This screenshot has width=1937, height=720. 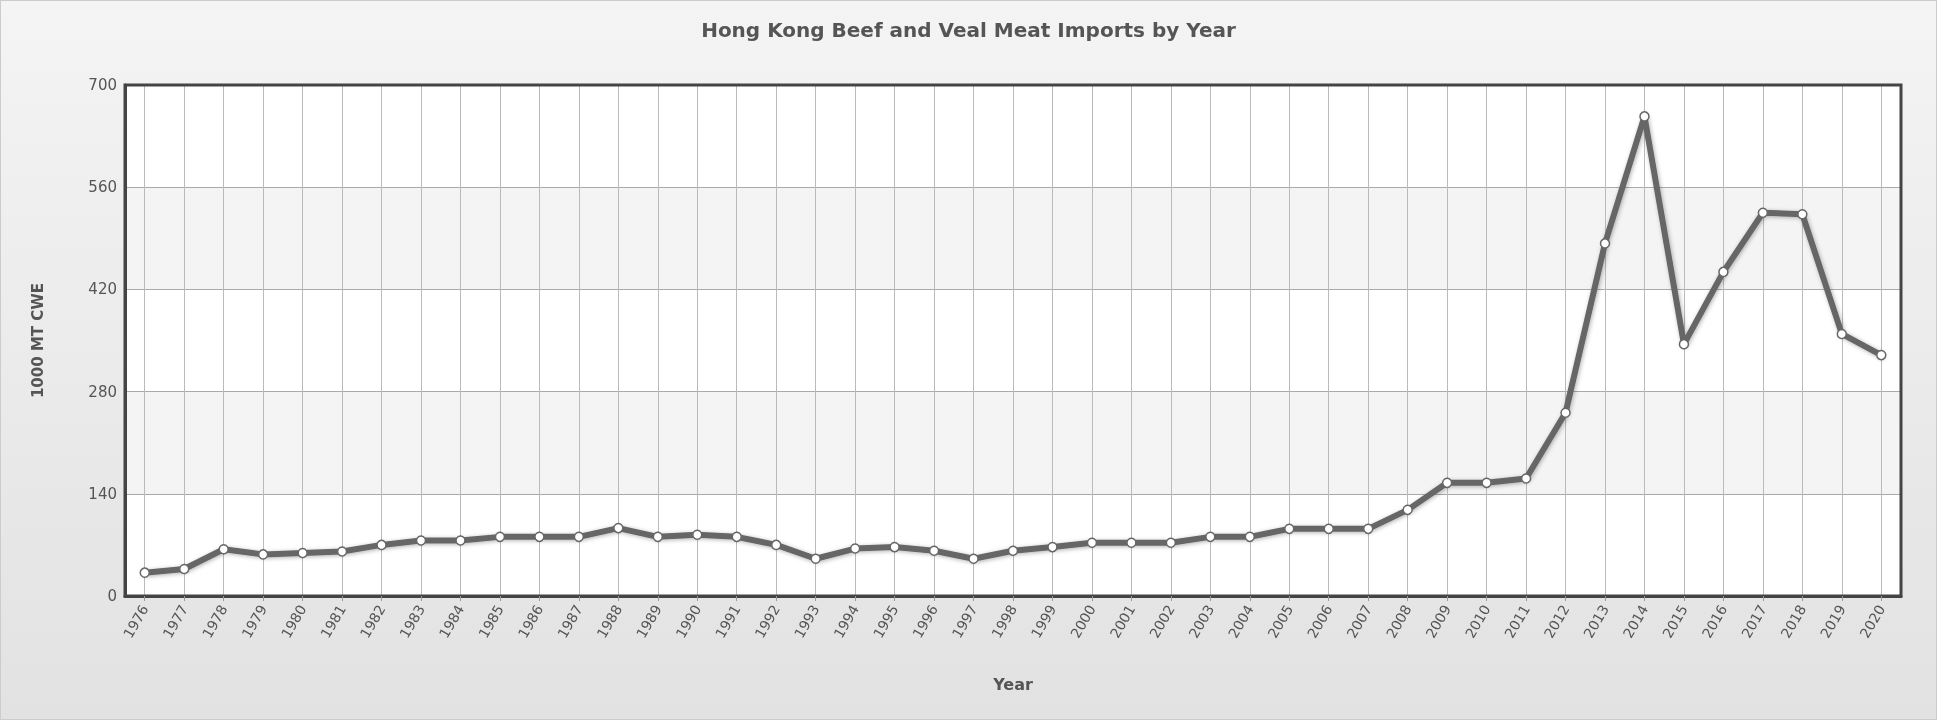 What do you see at coordinates (37, 340) in the screenshot?
I see `y-axis-title: 1000 MT CWE` at bounding box center [37, 340].